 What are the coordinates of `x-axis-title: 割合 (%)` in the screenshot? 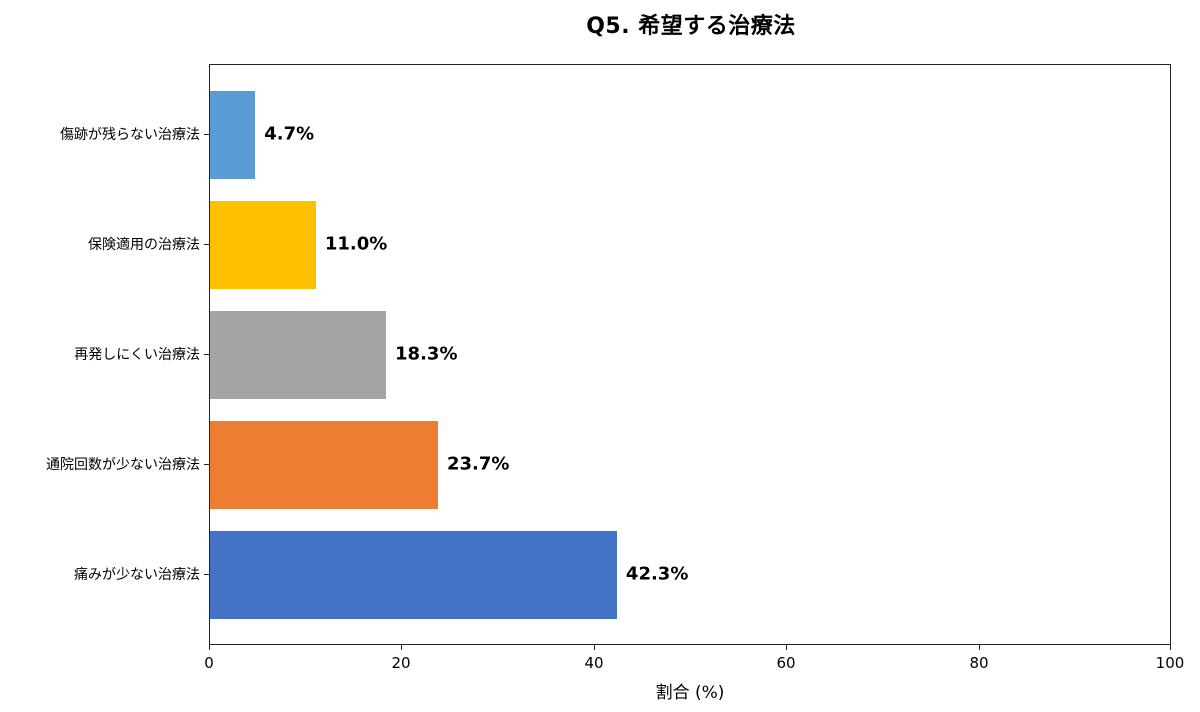 It's located at (690, 693).